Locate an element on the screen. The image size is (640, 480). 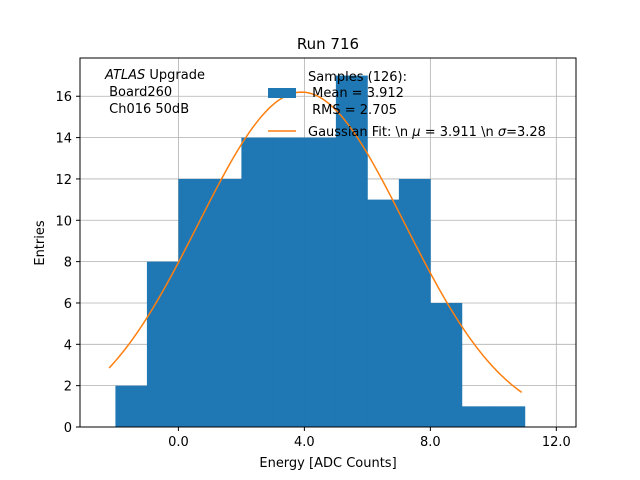
legend-fit-label: Gaussian Fit: \n μ = 3.911 \n σ=3.28 is located at coordinates (427, 132).